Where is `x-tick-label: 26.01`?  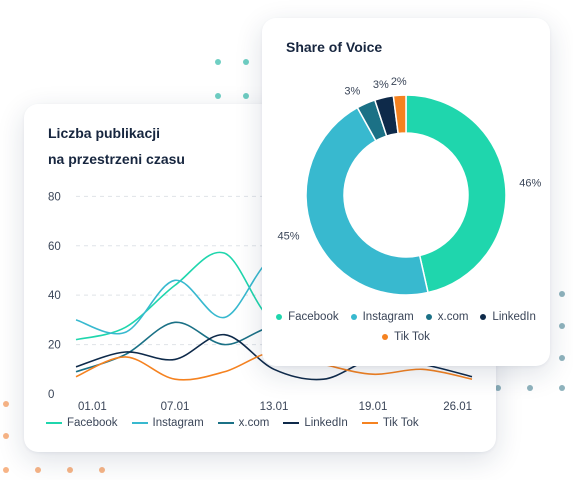 x-tick-label: 26.01 is located at coordinates (457, 407).